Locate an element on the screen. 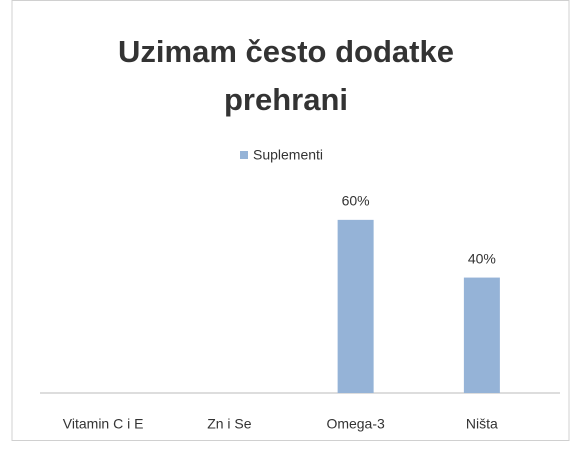 This screenshot has width=572, height=454. legend-label: Suplementi is located at coordinates (288, 155).